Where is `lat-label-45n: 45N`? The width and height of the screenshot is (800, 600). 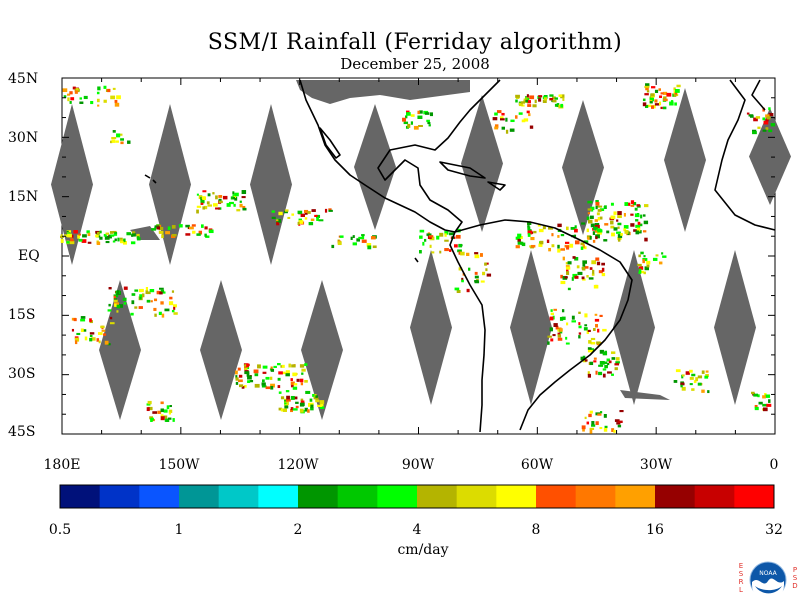
lat-label-45n: 45N is located at coordinates (23, 79).